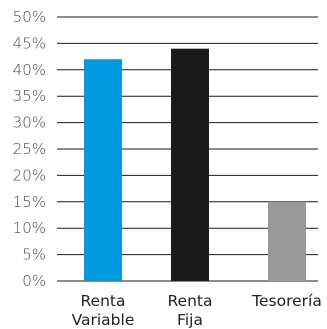  Describe the element at coordinates (189, 310) in the screenshot. I see `category-label: Renta Fija` at that location.